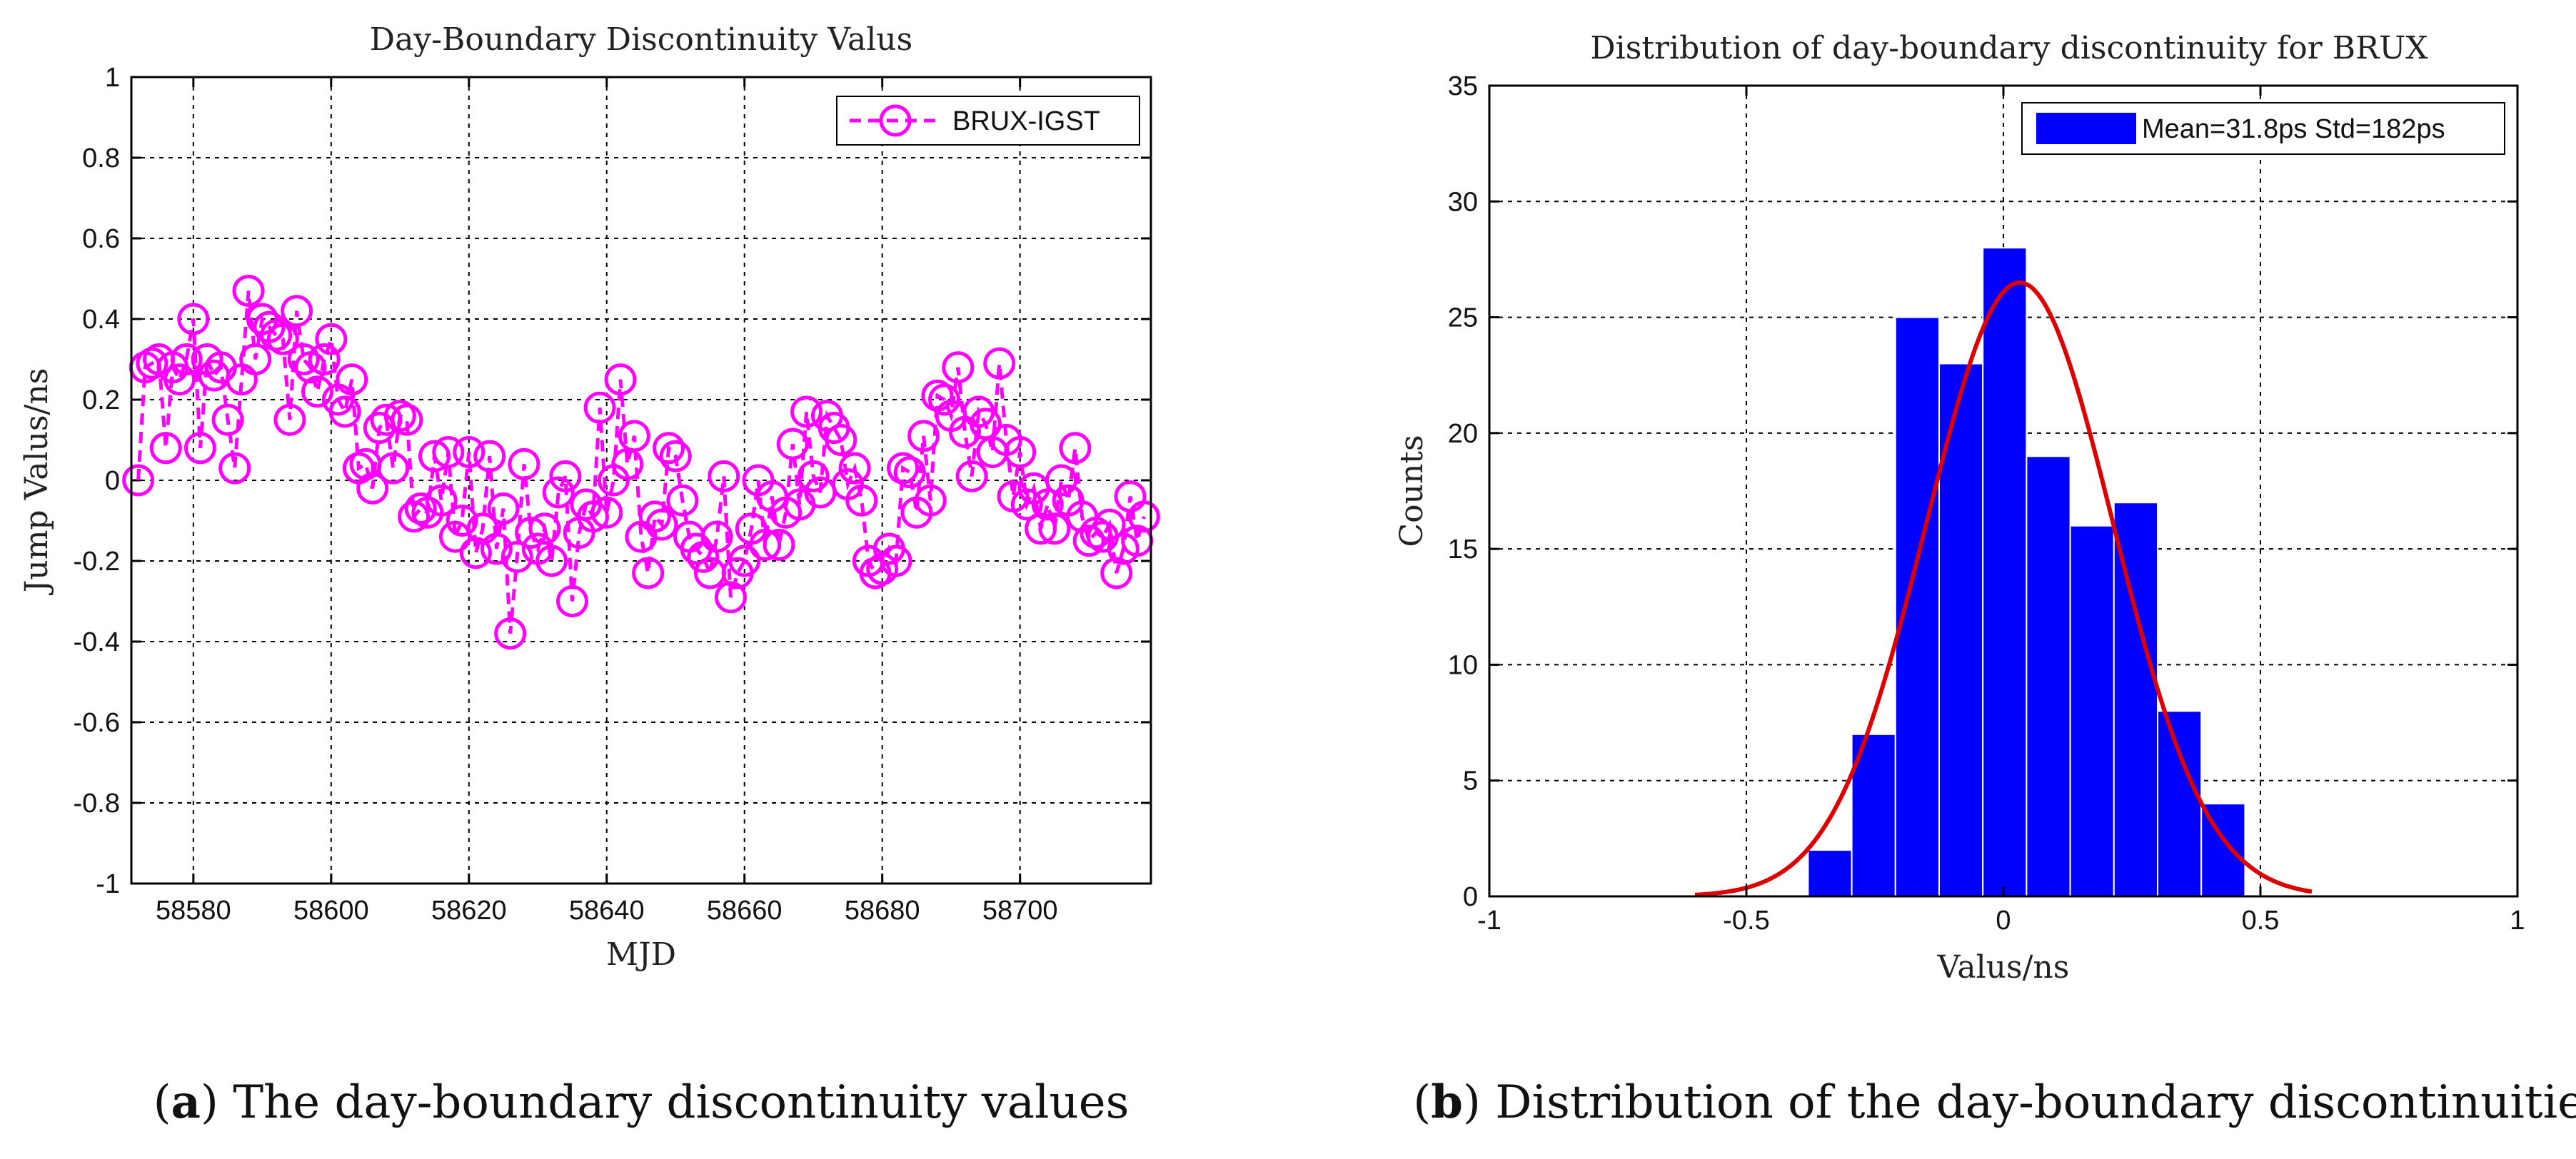 Image resolution: width=2576 pixels, height=1159 pixels. Describe the element at coordinates (101, 400) in the screenshot. I see `y-tick-label: 0.2` at that location.